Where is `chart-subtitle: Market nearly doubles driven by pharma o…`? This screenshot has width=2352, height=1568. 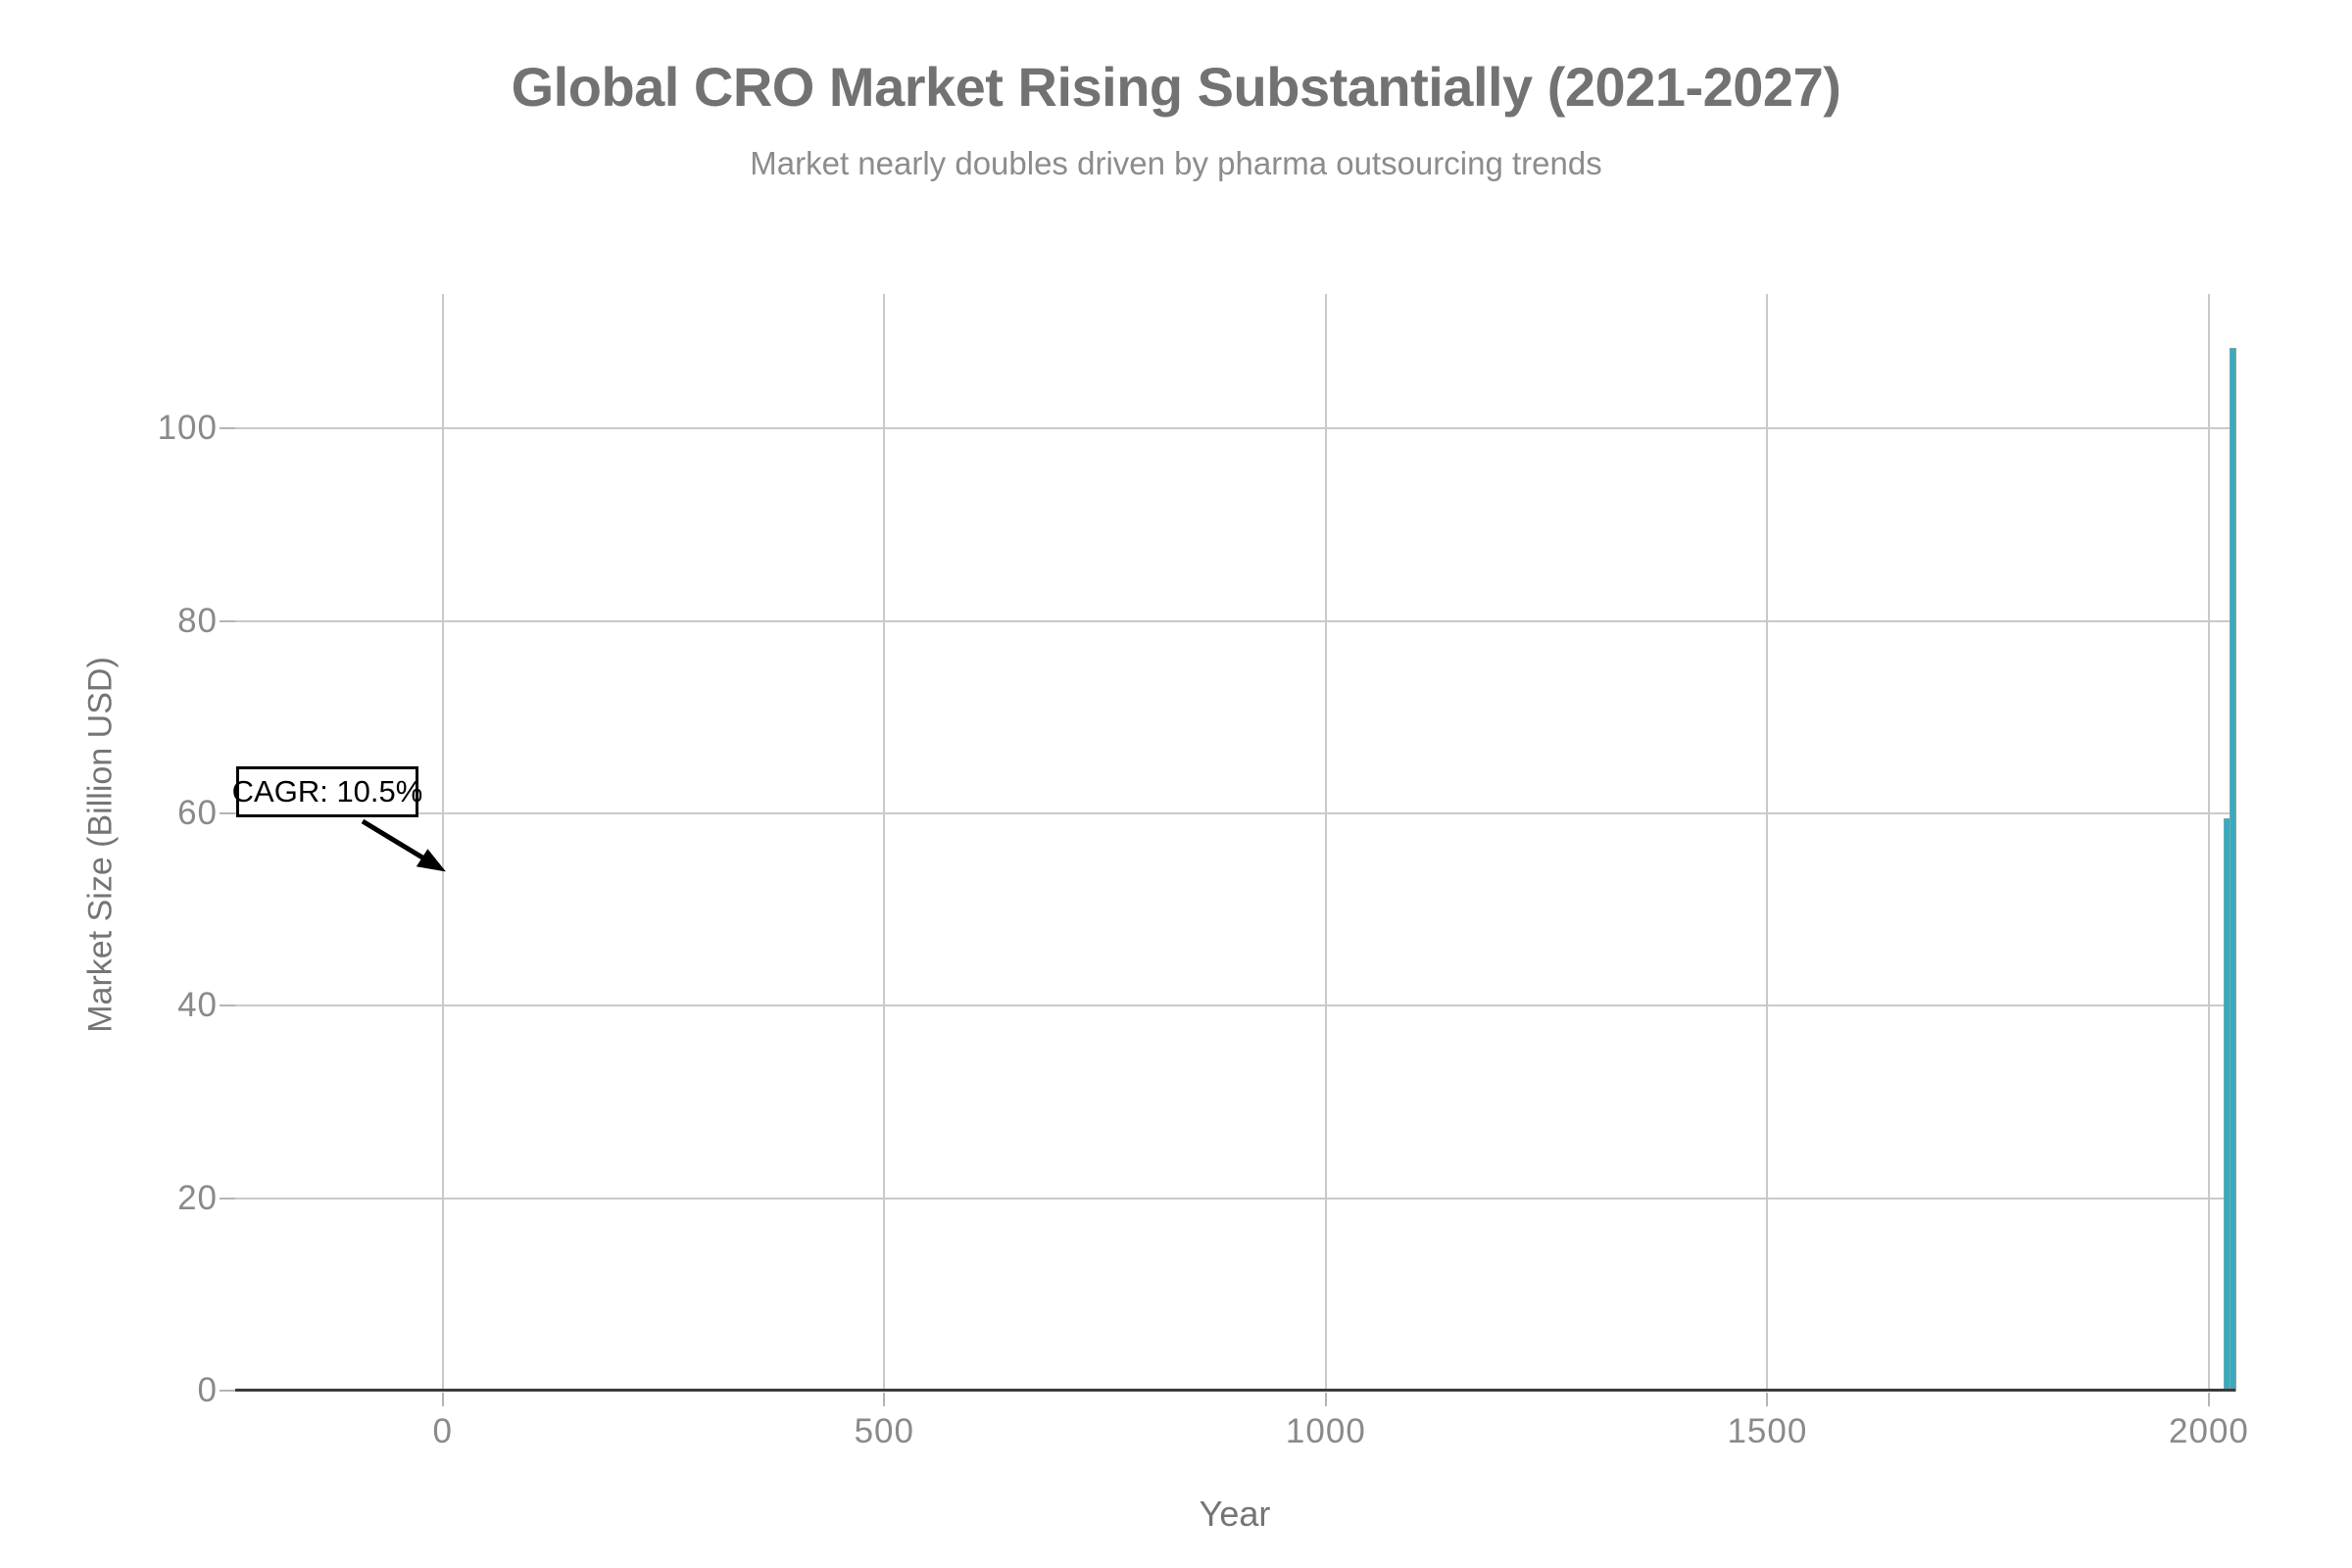 chart-subtitle: Market nearly doubles driven by pharma o… is located at coordinates (1176, 163).